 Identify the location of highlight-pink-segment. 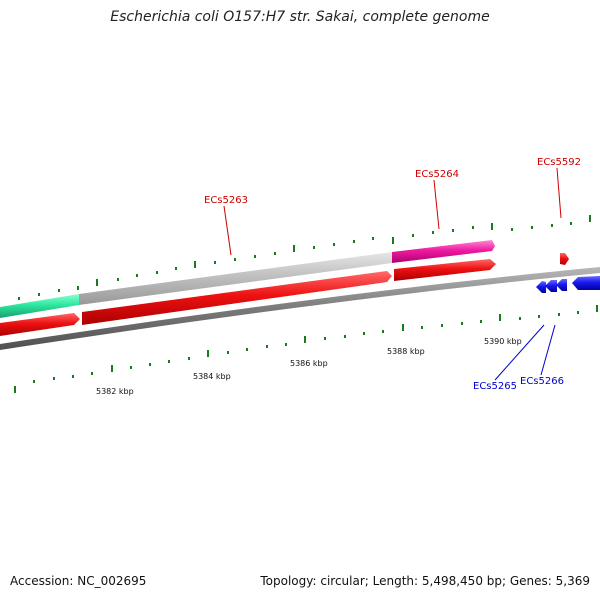
(443, 251).